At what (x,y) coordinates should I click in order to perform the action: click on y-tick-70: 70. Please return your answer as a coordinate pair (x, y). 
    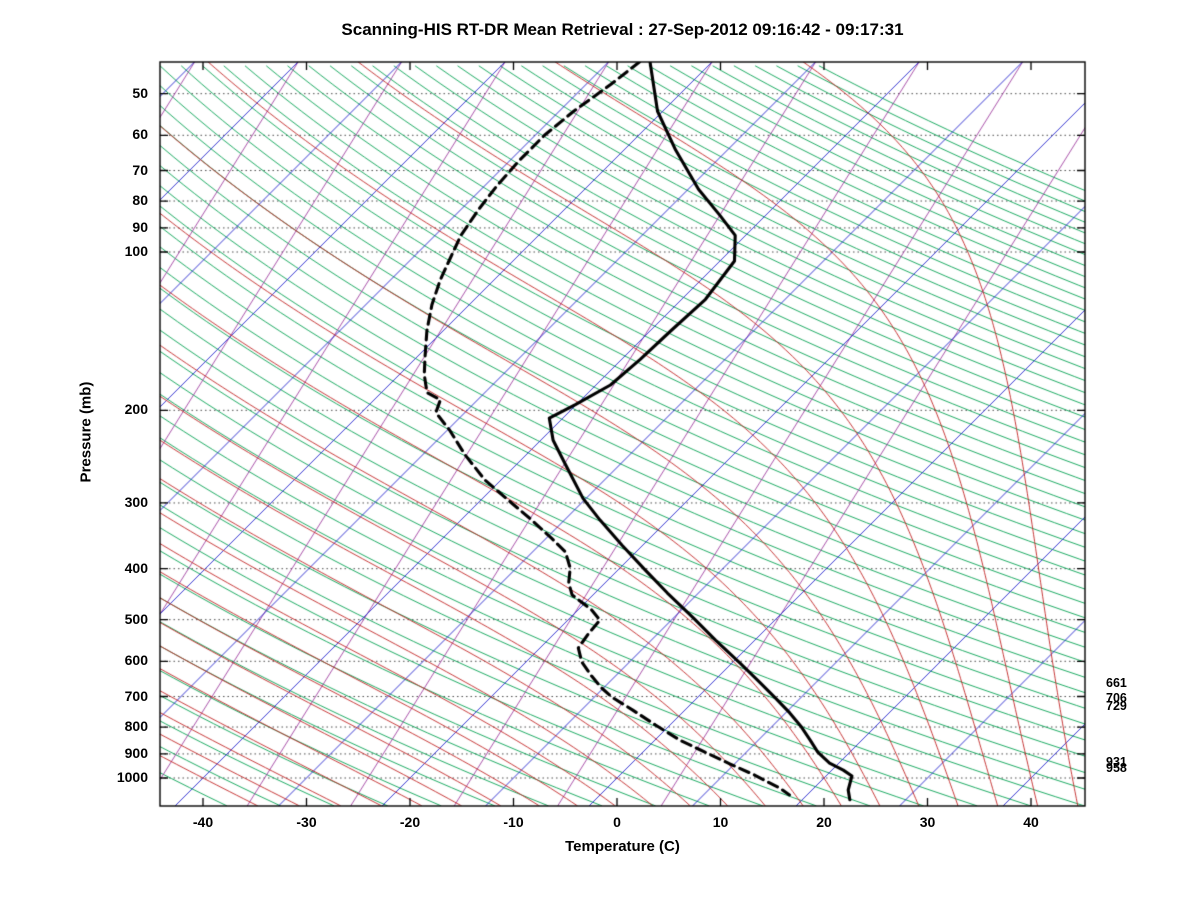
    Looking at the image, I should click on (140, 169).